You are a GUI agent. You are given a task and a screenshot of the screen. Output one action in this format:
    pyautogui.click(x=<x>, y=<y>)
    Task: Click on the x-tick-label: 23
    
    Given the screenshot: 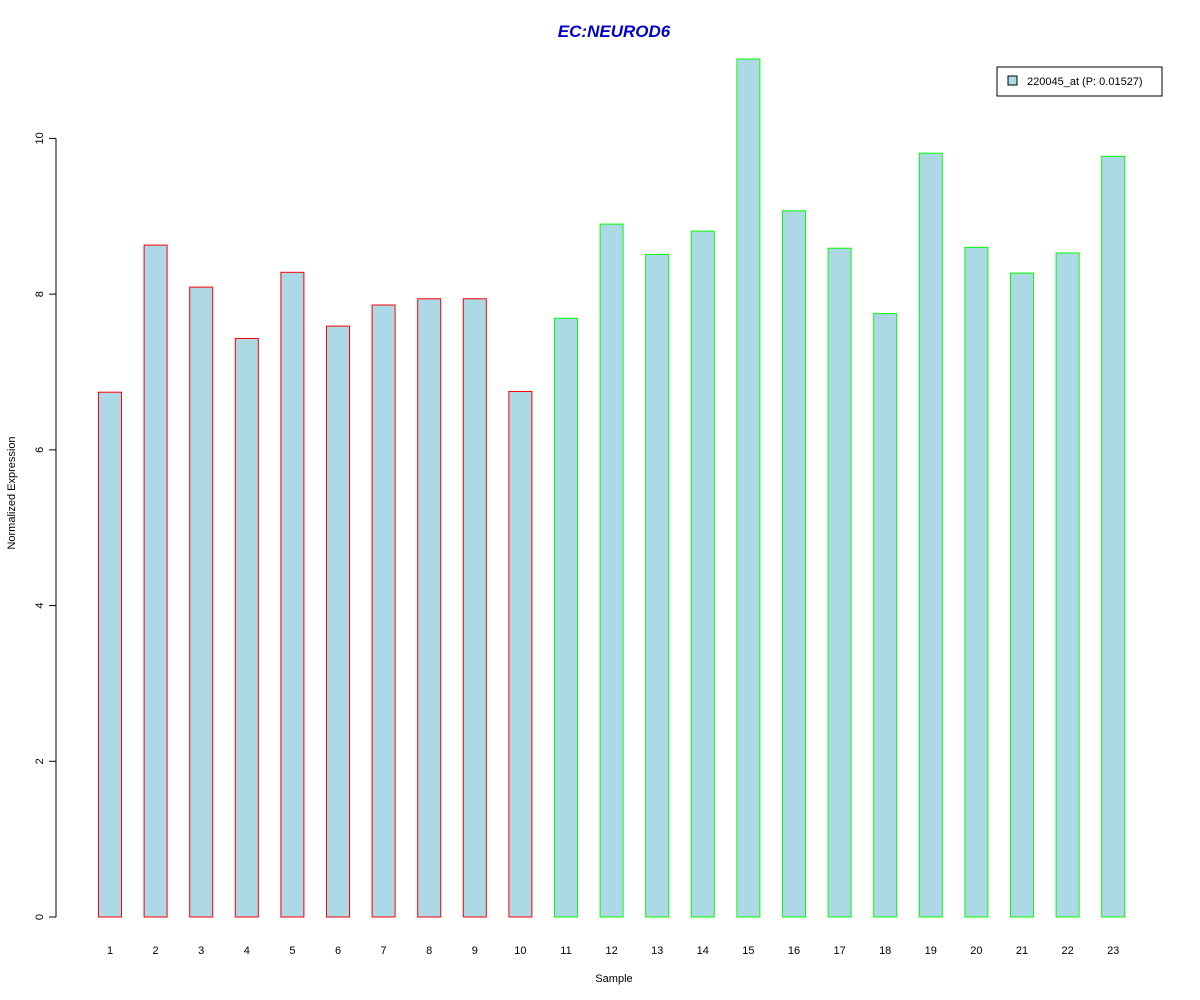 What is the action you would take?
    pyautogui.click(x=1113, y=951)
    